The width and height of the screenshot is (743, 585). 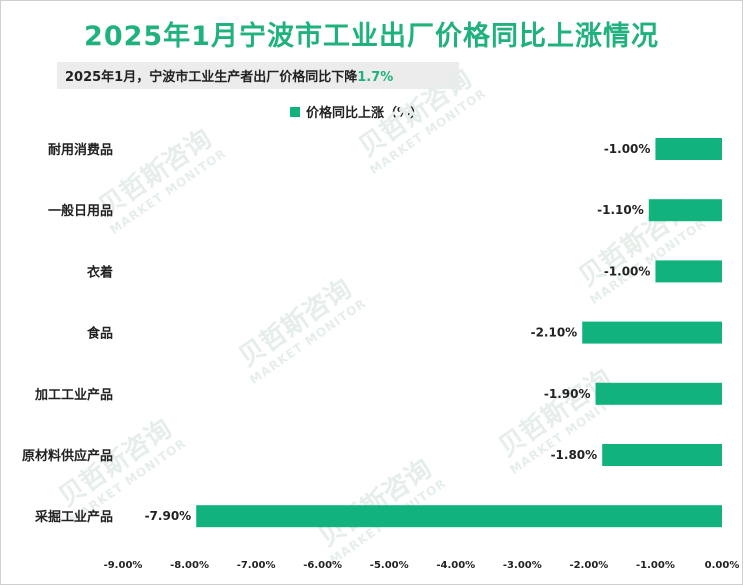 What do you see at coordinates (554, 333) in the screenshot?
I see `value-label: -2.10%` at bounding box center [554, 333].